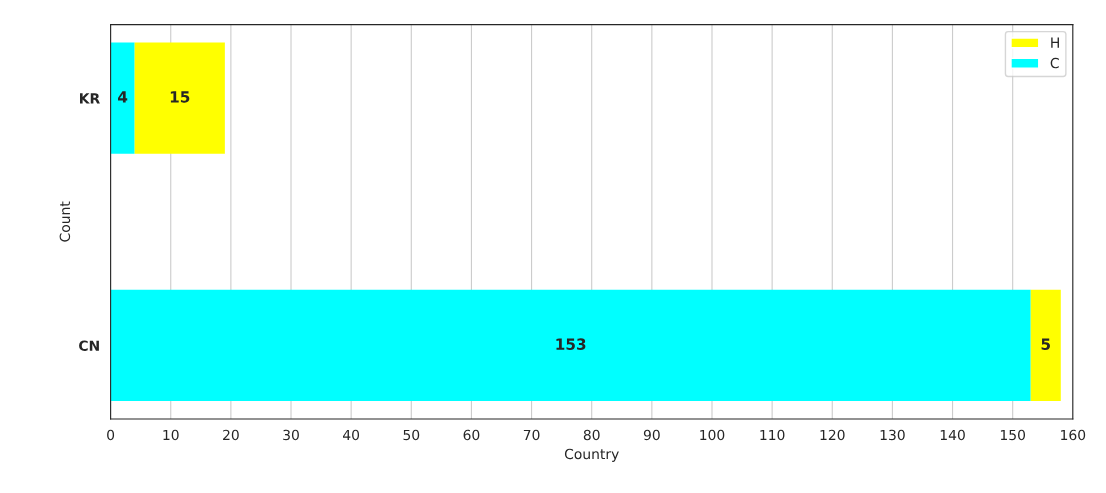  I want to click on x-tick-label: 30, so click(291, 435).